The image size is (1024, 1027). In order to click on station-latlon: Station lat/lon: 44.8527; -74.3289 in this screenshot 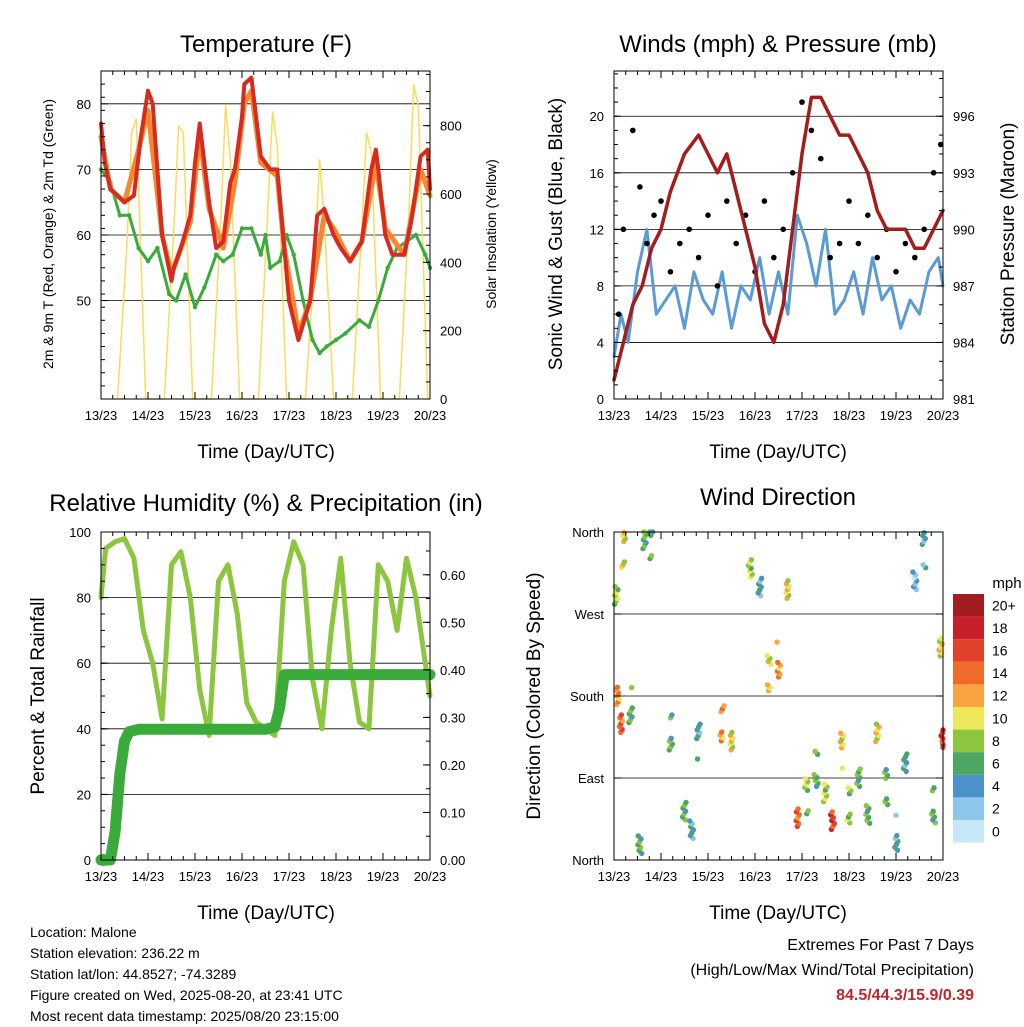, I will do `click(133, 974)`.